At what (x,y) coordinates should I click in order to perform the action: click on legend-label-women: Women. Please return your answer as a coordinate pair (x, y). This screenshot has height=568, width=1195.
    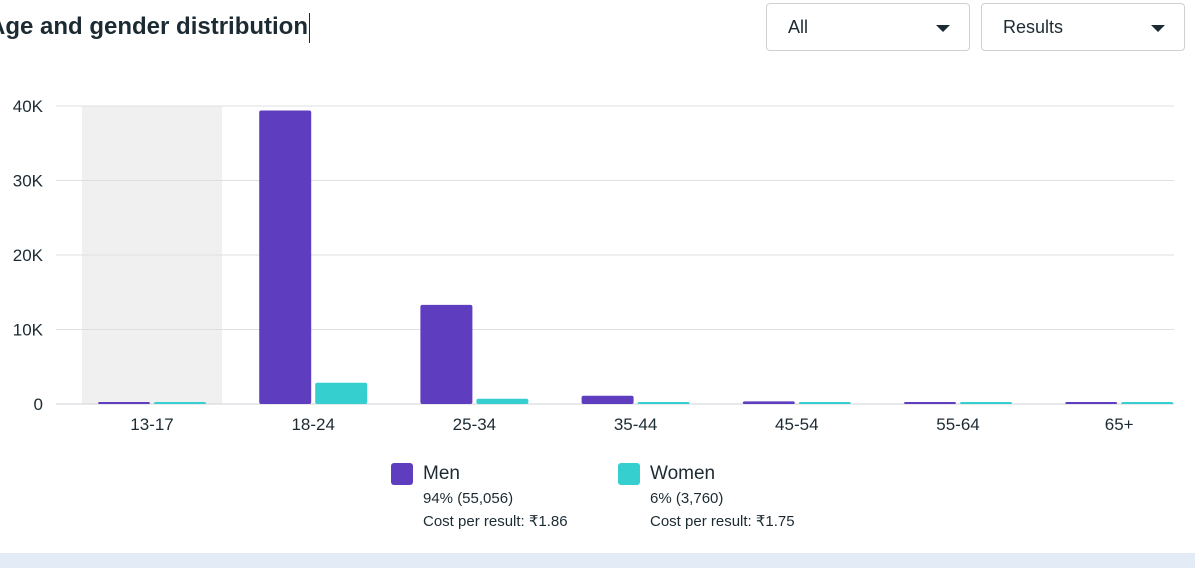
    Looking at the image, I should click on (683, 473).